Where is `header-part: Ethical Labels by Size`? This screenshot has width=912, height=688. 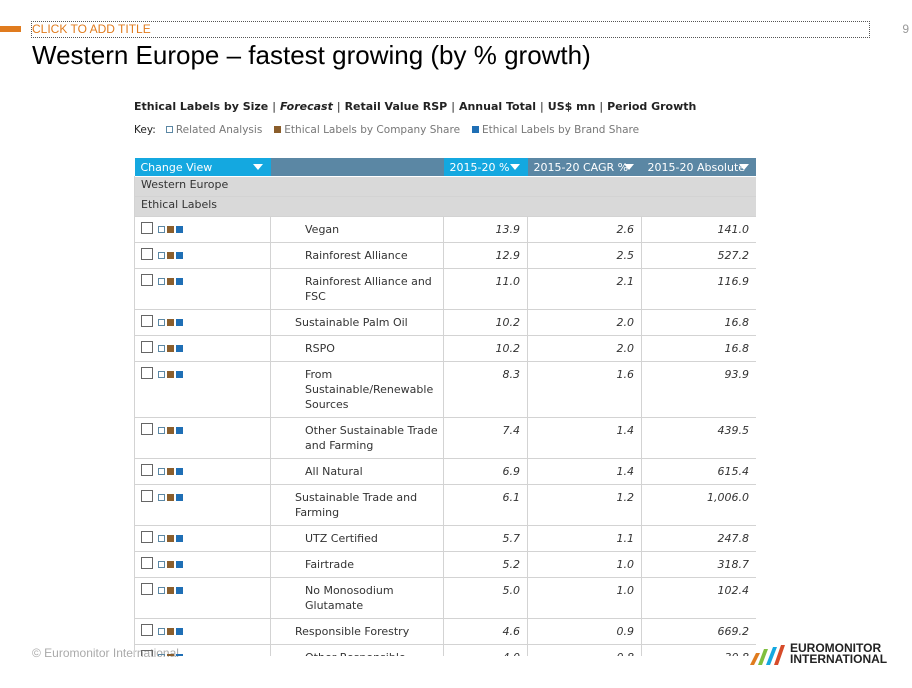 header-part: Ethical Labels by Size is located at coordinates (201, 106).